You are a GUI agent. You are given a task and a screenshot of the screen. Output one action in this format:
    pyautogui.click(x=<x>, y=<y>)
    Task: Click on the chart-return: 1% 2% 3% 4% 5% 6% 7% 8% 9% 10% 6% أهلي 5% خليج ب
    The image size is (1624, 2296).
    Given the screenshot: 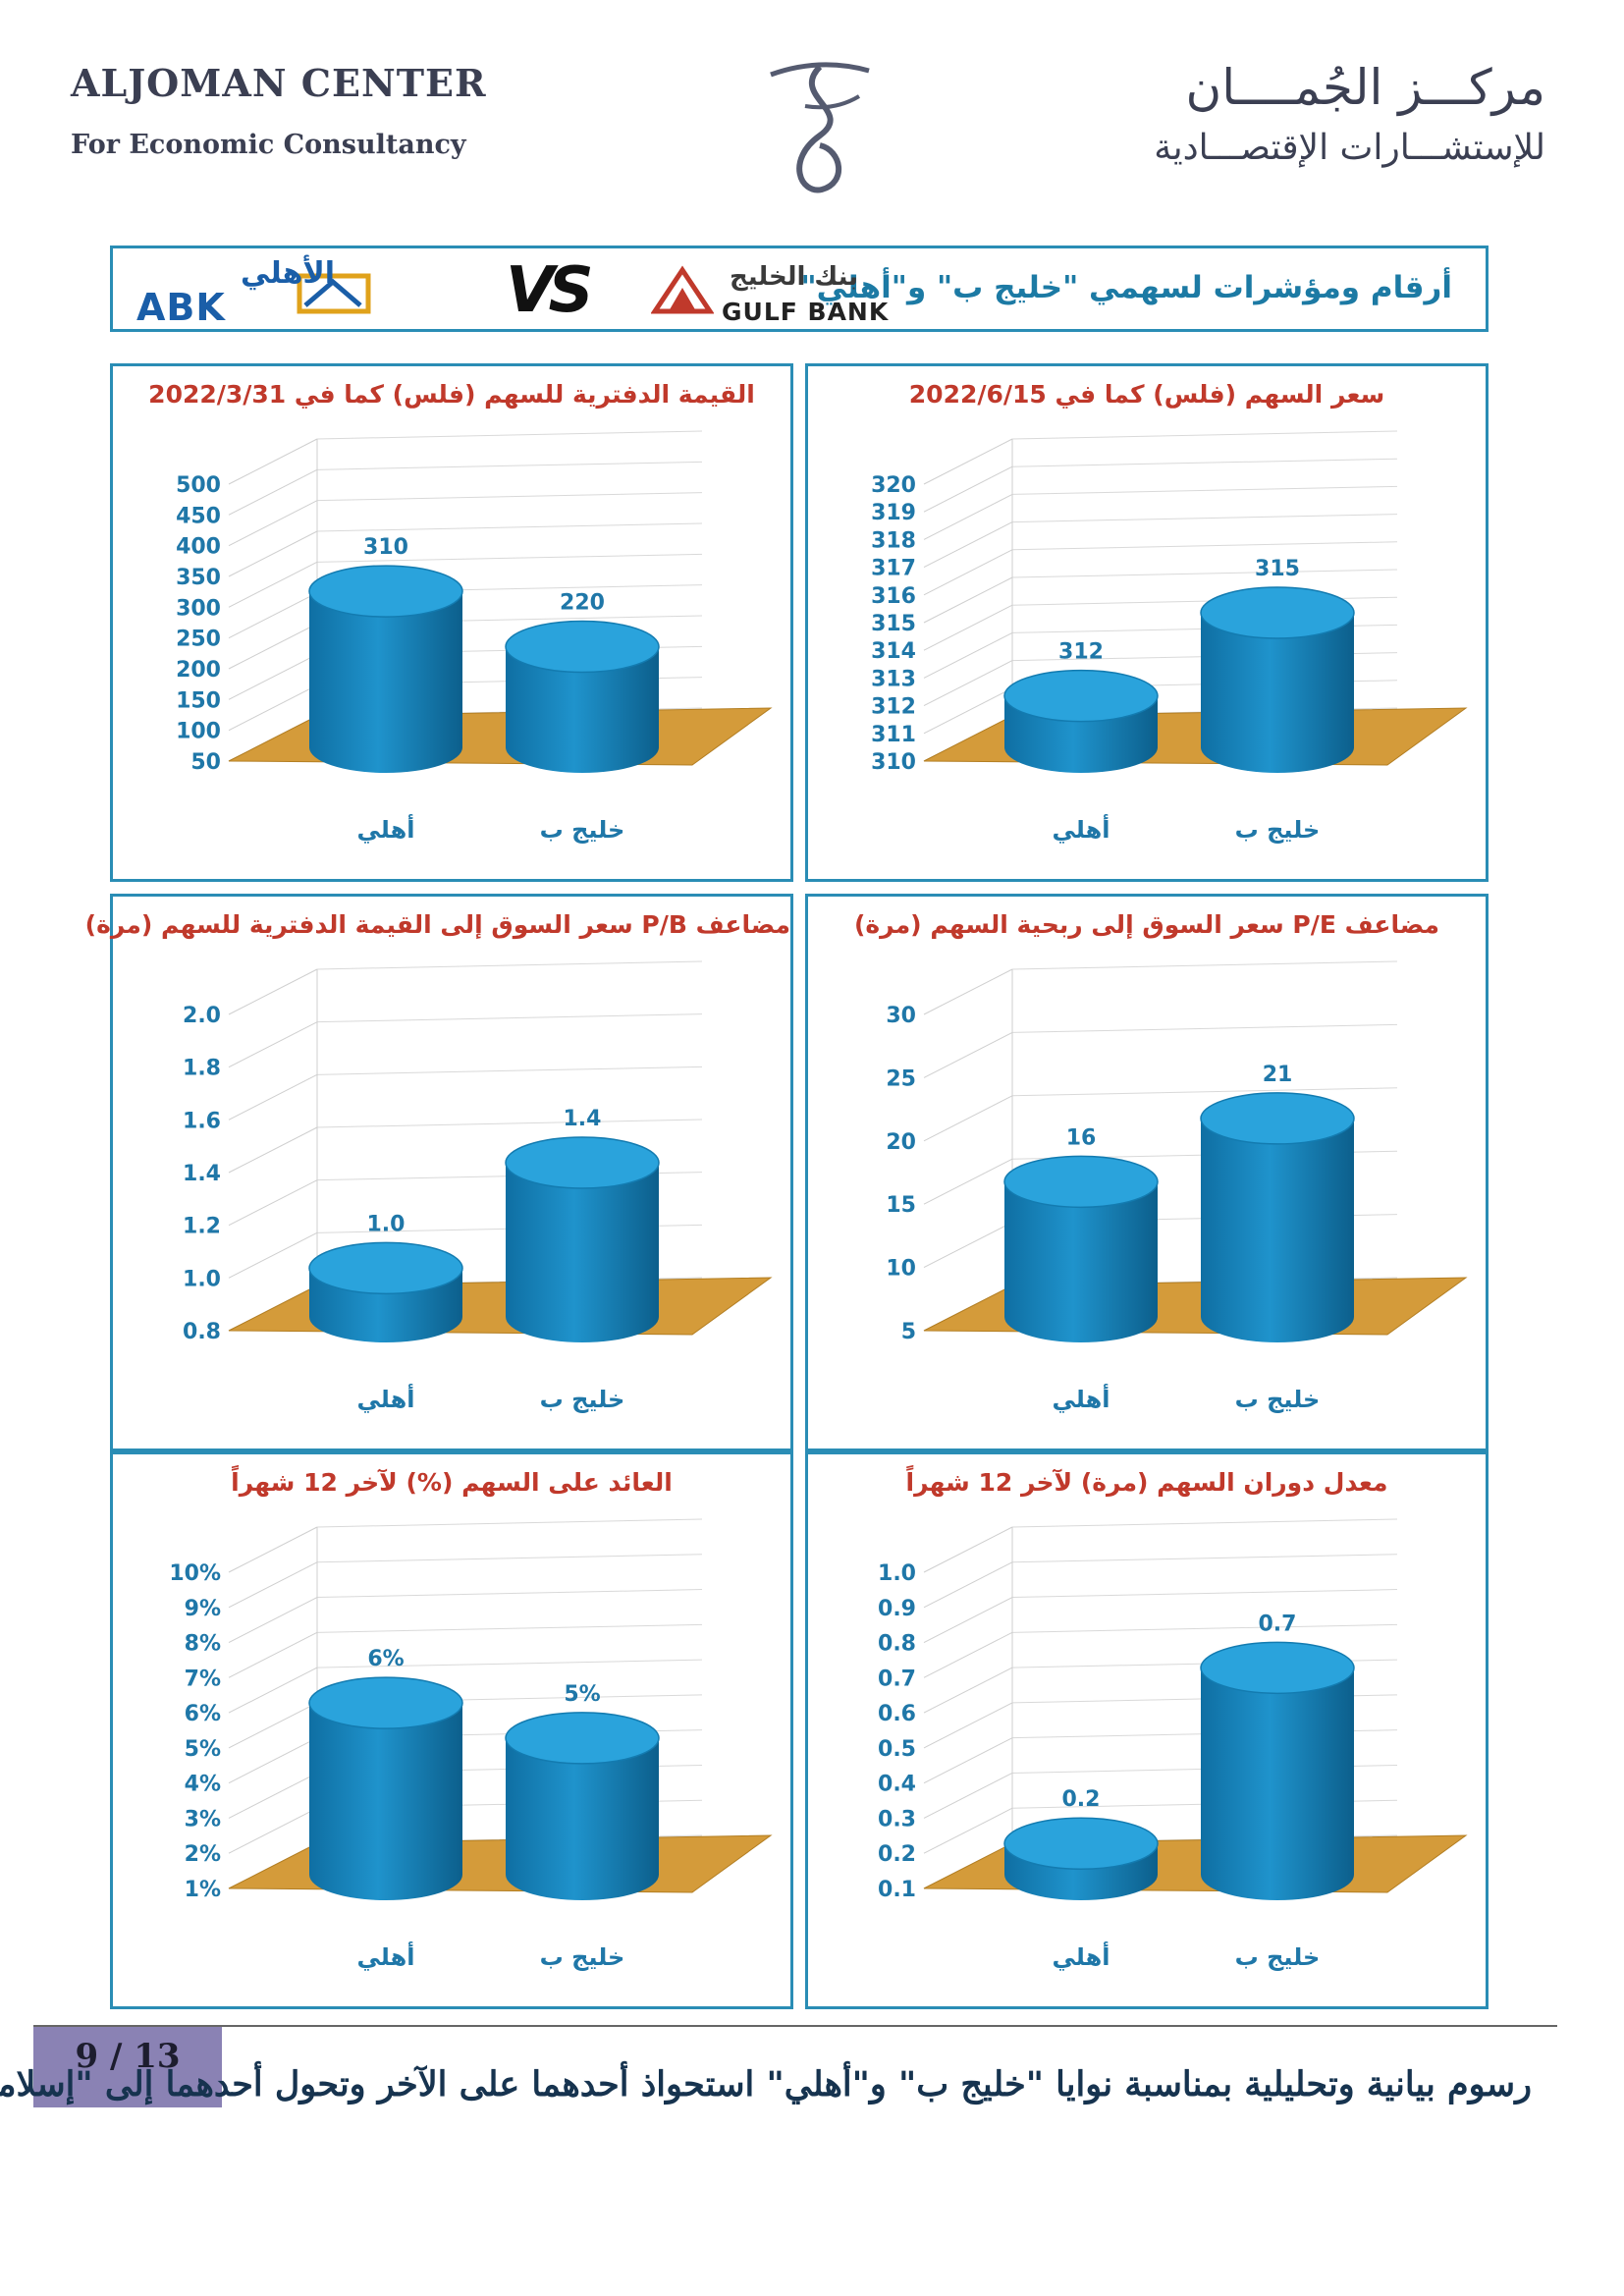 What is the action you would take?
    pyautogui.click(x=471, y=1744)
    